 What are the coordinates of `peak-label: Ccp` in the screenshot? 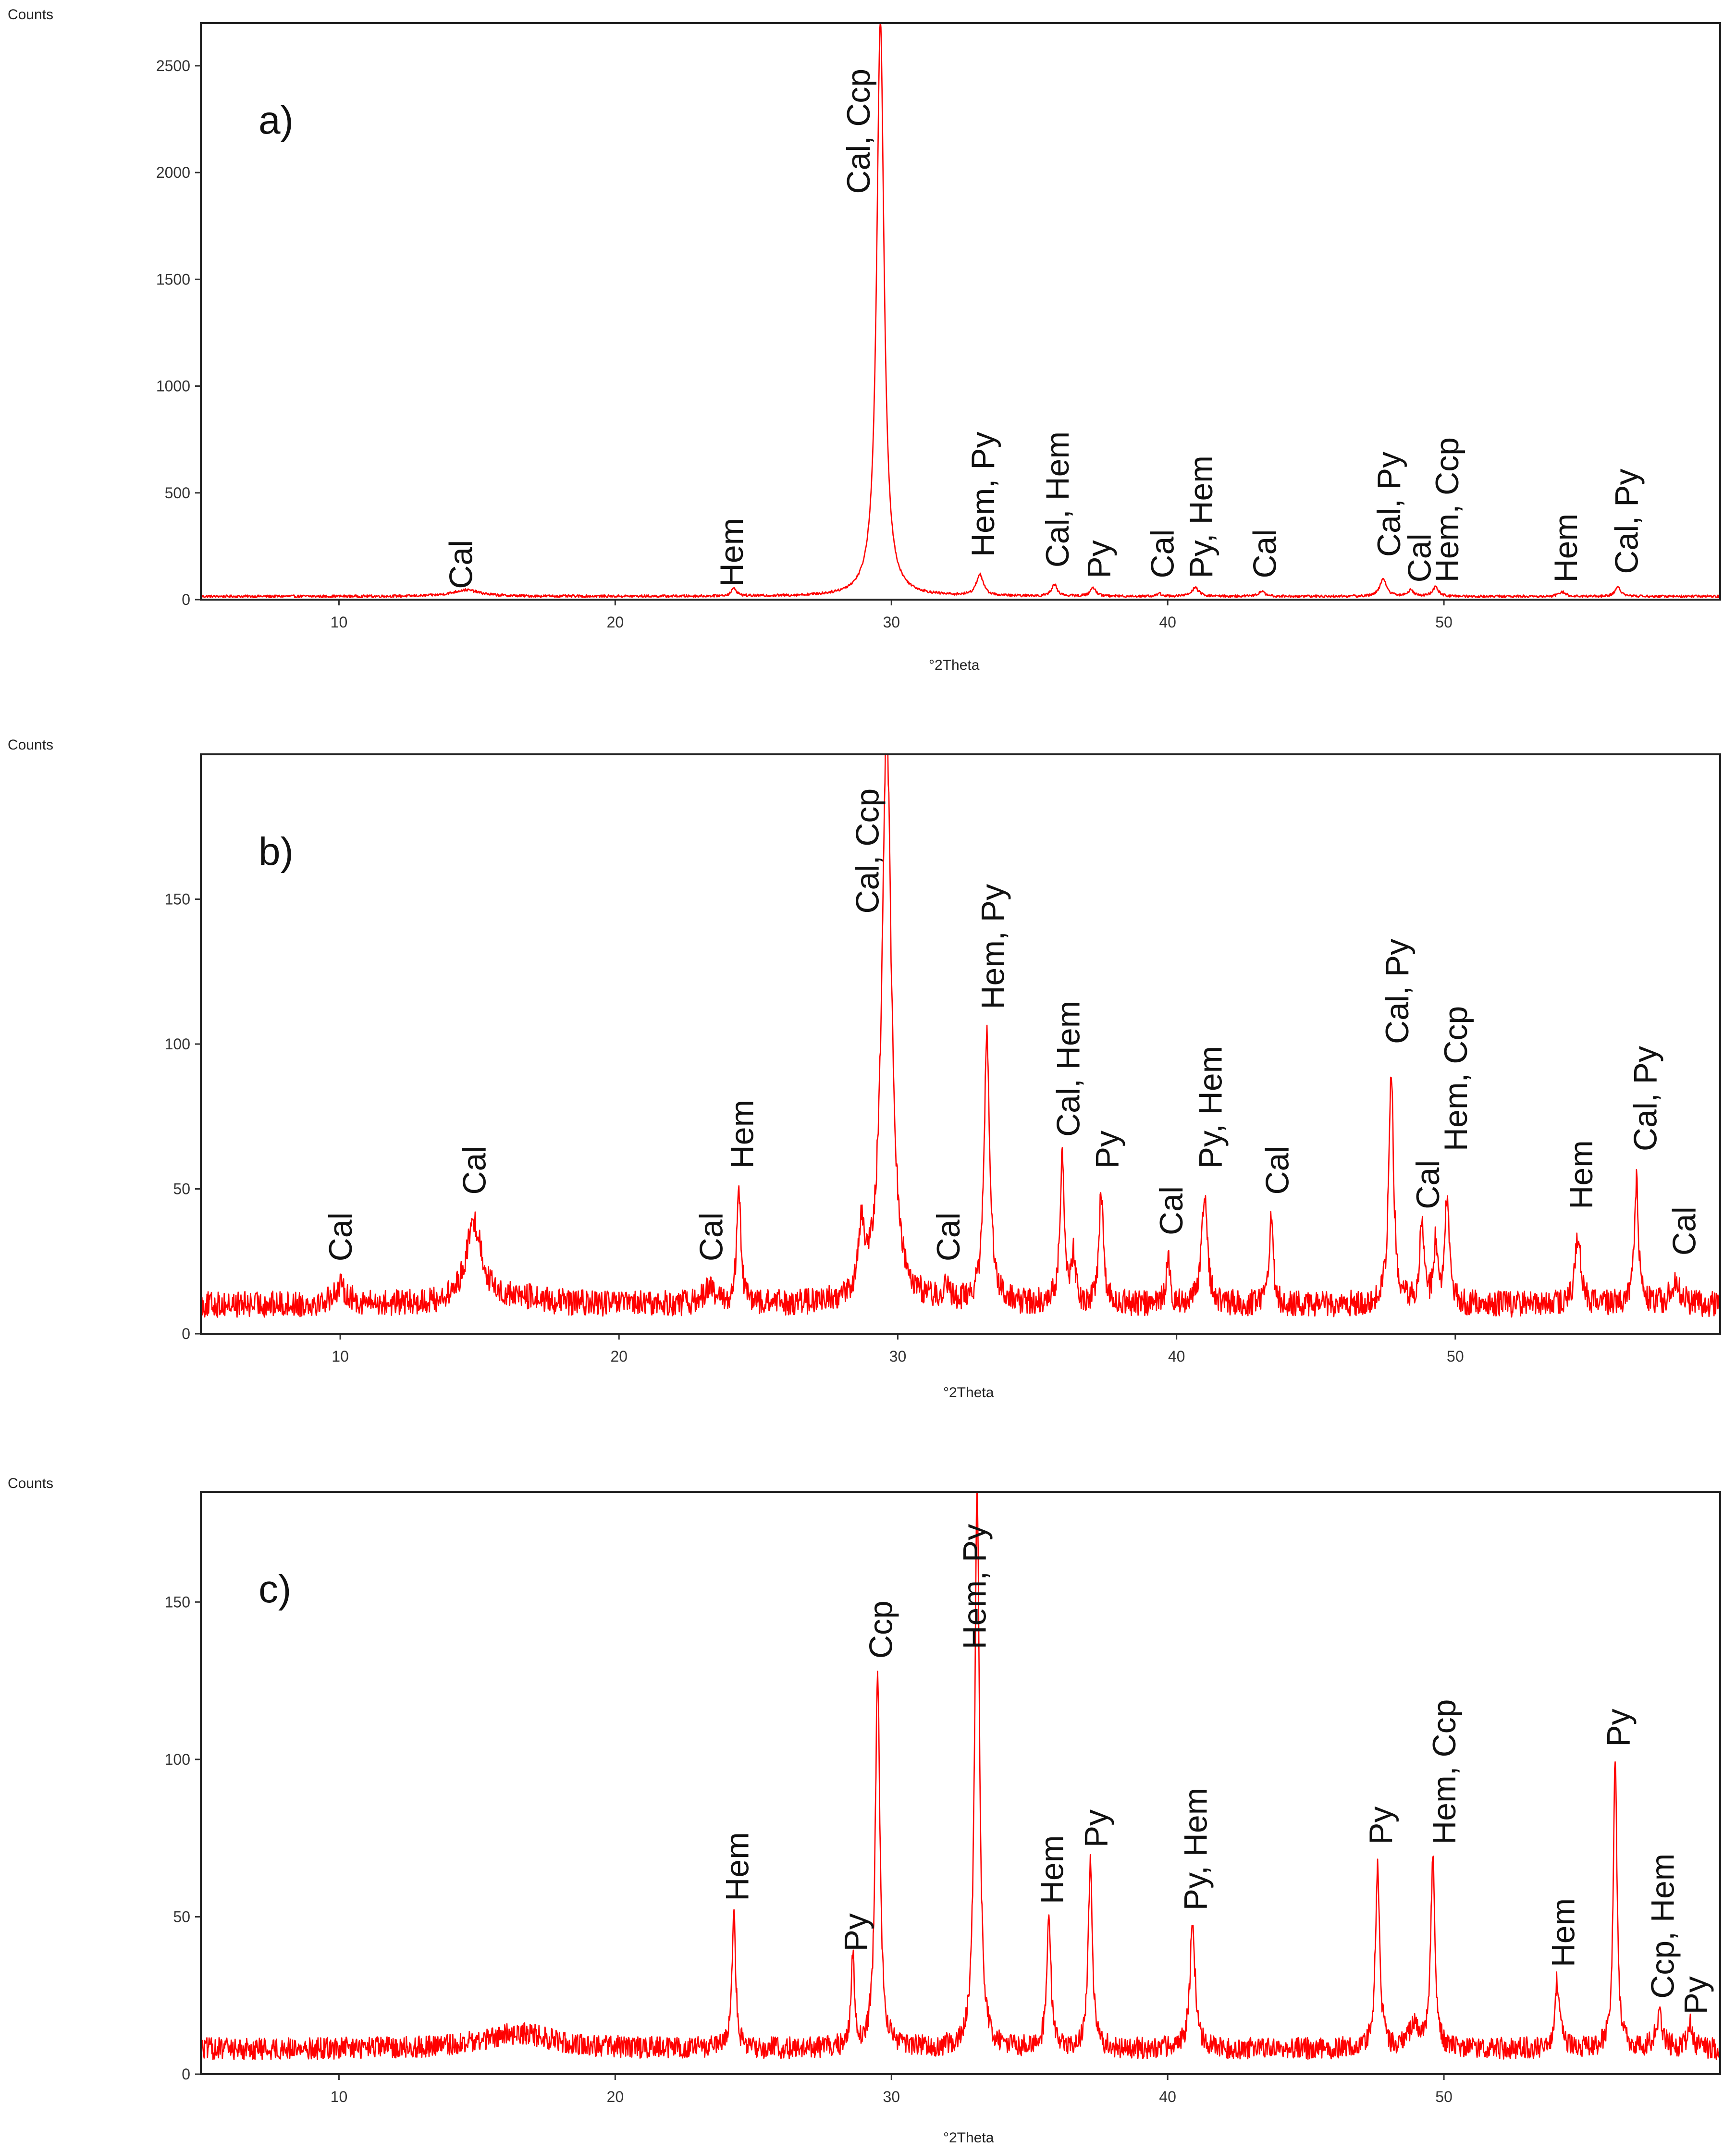 It's located at (880, 1629).